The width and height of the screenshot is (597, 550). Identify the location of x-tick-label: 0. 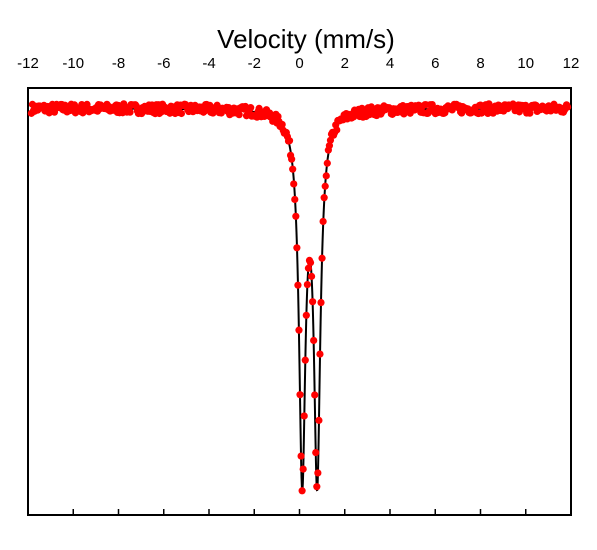
(299, 63).